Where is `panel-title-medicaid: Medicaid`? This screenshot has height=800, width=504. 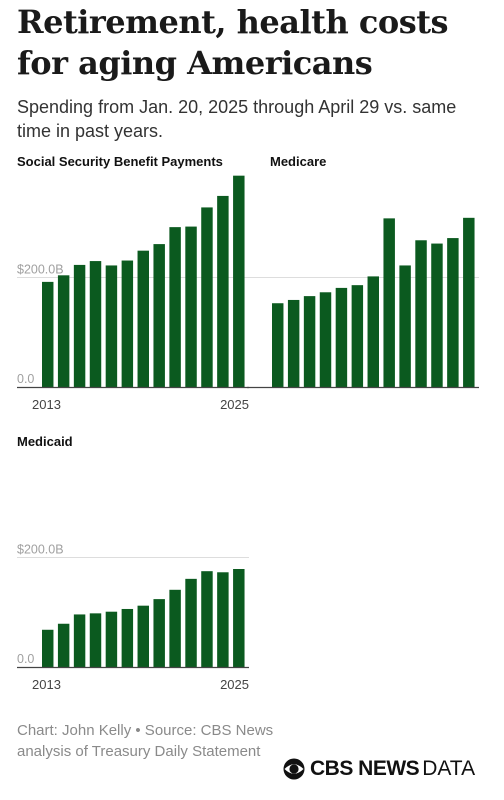
panel-title-medicaid: Medicaid is located at coordinates (45, 441).